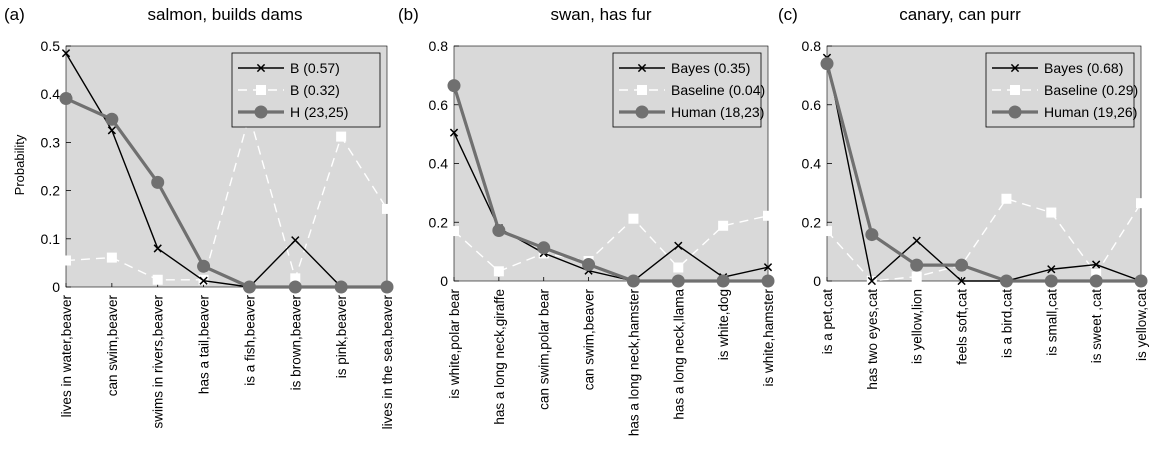  I want to click on legend-label: Human (18,23), so click(717, 112).